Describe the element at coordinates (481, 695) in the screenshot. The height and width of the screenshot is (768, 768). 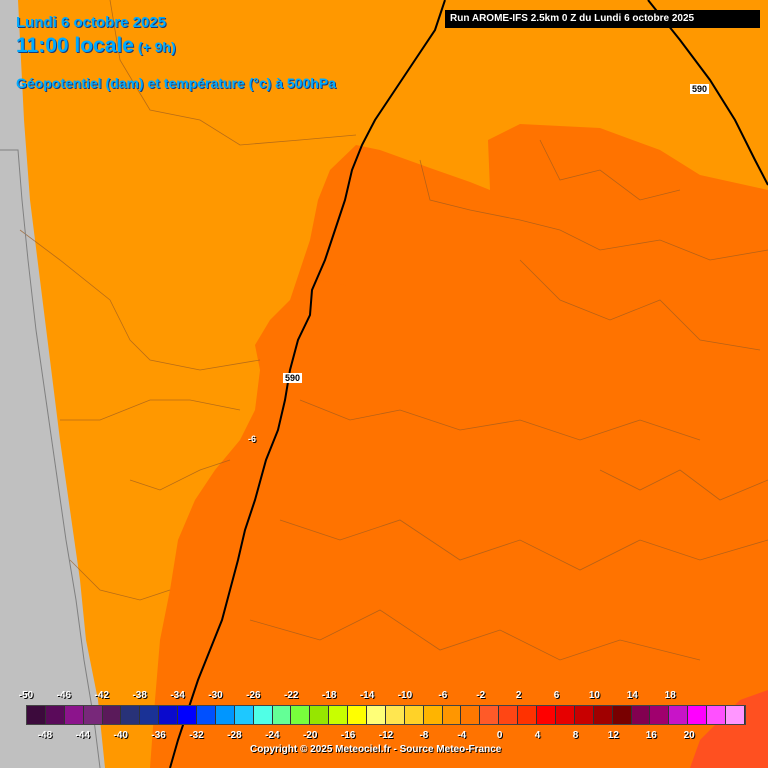
I see `legend-tick-top: -2` at that location.